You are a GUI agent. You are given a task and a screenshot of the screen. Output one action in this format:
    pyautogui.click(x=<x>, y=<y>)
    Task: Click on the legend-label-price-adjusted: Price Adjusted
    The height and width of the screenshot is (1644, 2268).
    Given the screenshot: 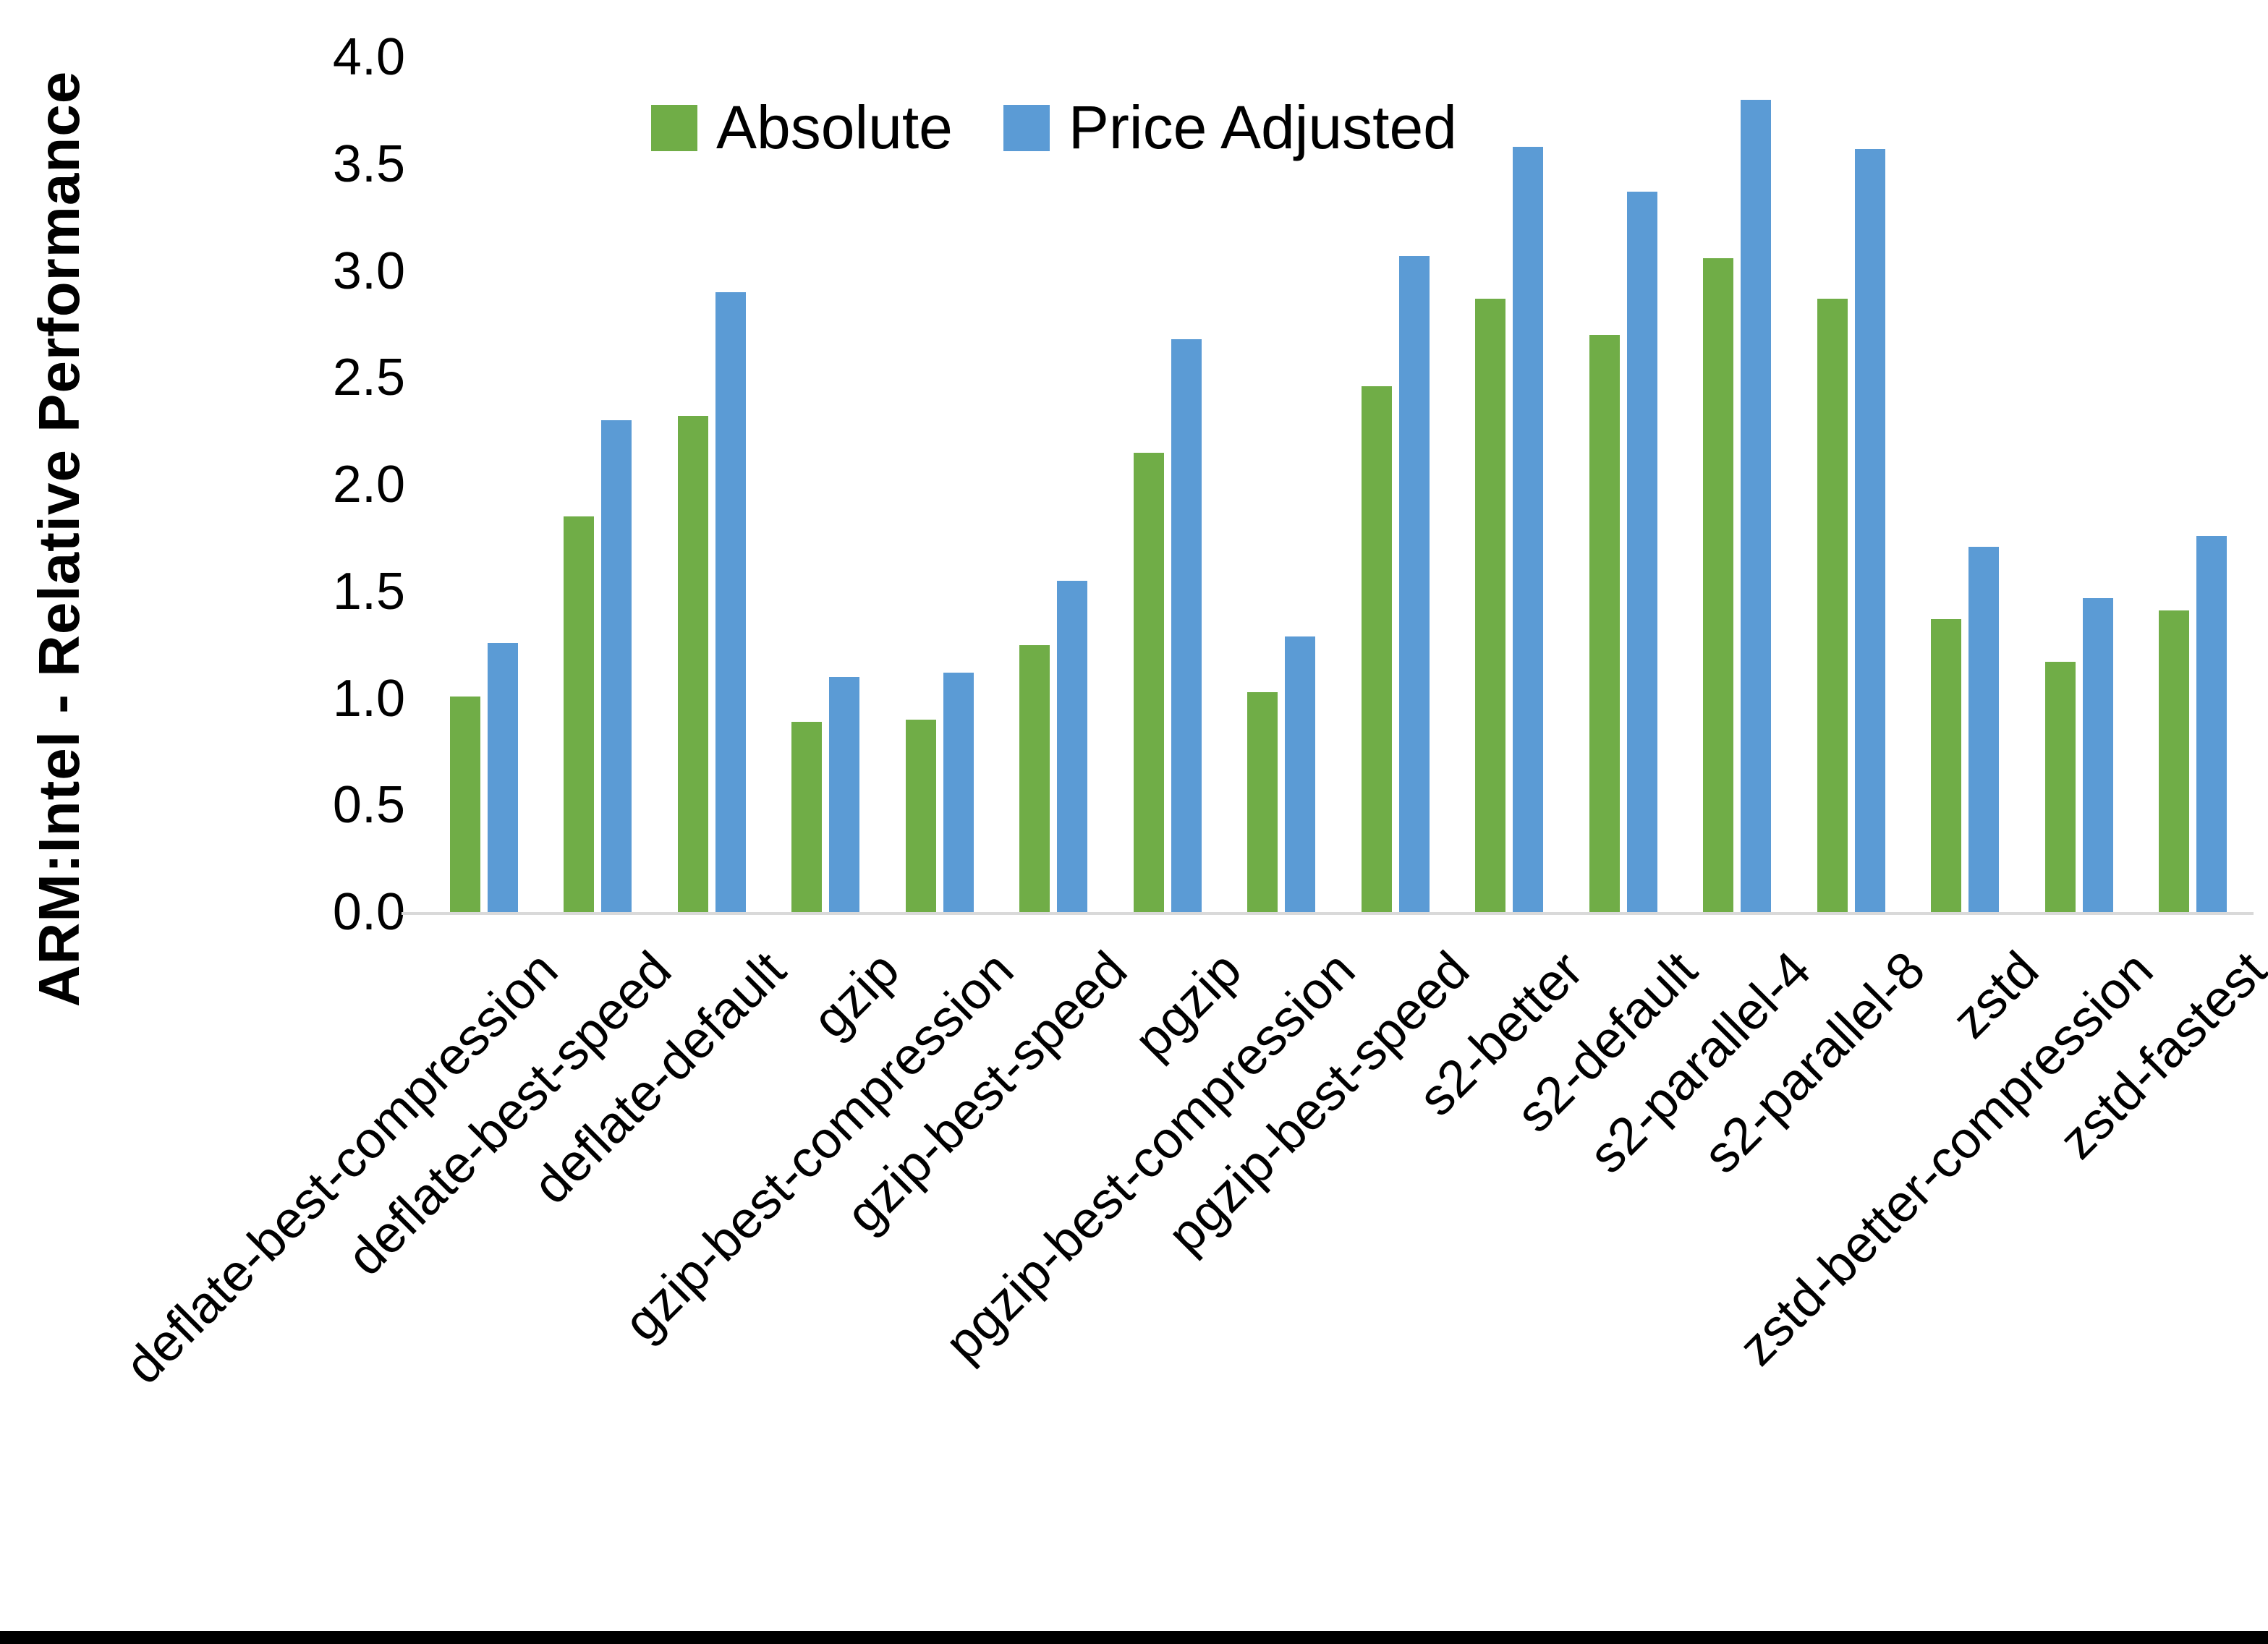 What is the action you would take?
    pyautogui.click(x=1262, y=127)
    